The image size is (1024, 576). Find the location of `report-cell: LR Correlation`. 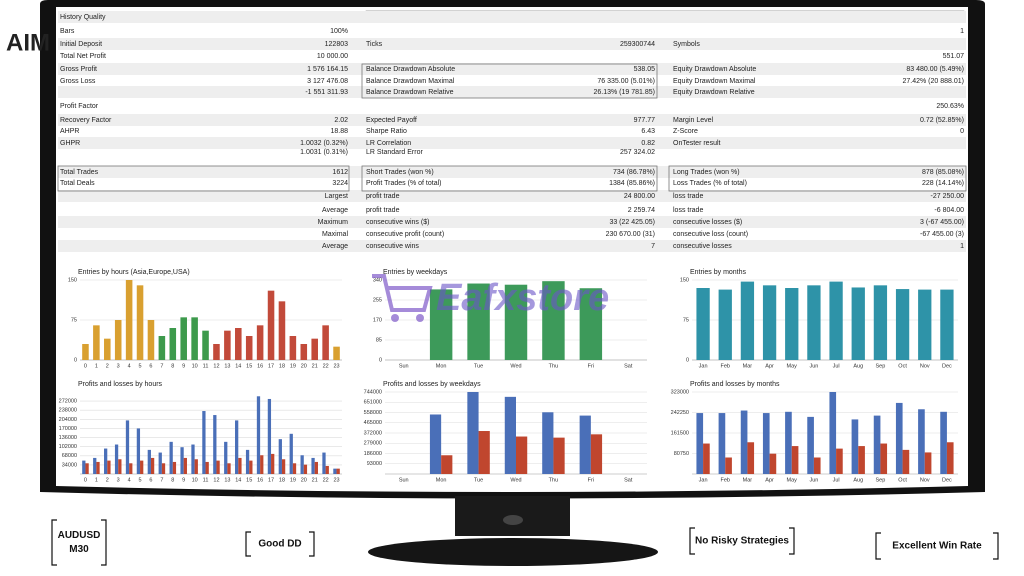

report-cell: LR Correlation is located at coordinates (388, 143).